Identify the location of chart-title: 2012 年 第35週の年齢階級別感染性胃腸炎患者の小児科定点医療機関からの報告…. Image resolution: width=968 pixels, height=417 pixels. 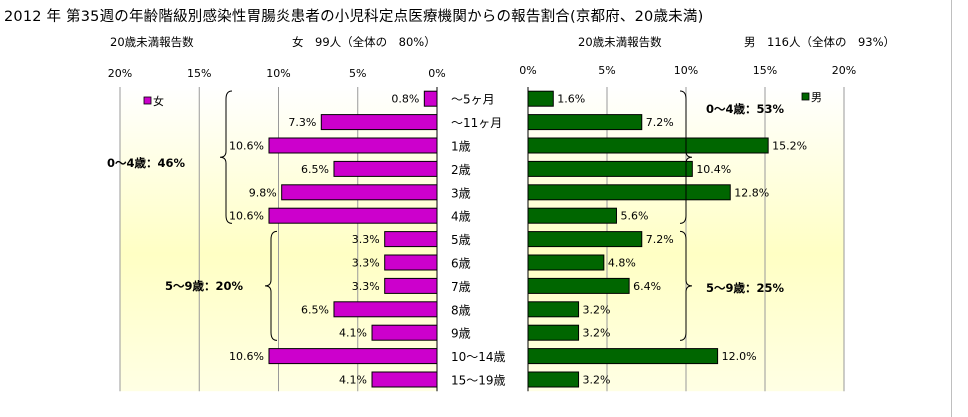
(354, 17).